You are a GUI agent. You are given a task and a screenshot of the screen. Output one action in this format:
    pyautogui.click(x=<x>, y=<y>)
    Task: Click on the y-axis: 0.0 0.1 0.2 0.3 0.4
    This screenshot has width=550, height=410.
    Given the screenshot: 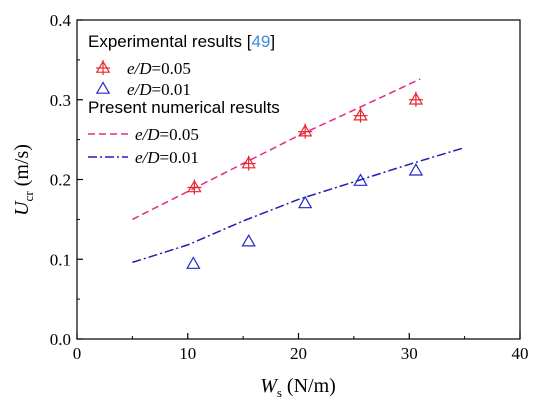 What is the action you would take?
    pyautogui.click(x=66, y=180)
    